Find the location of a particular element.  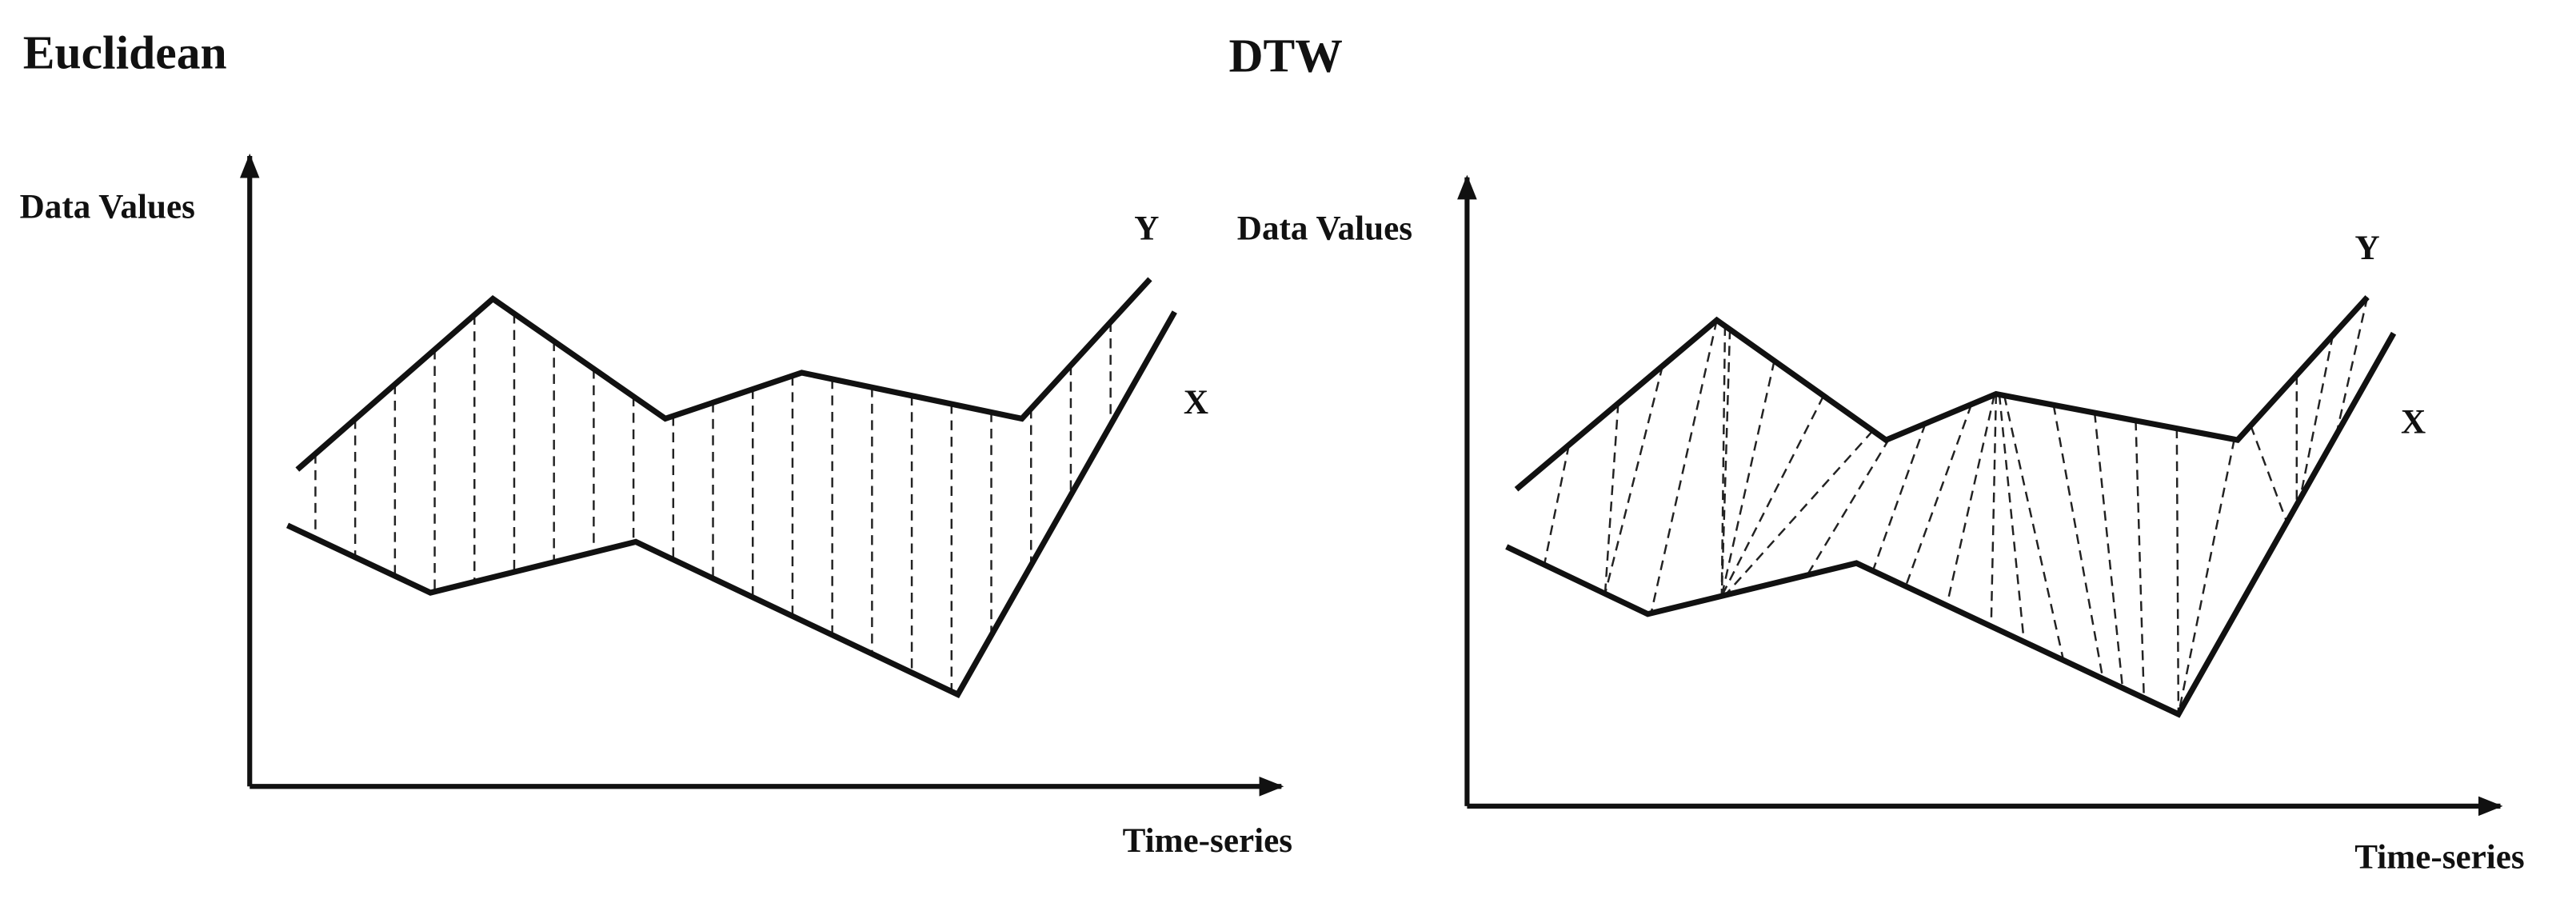

panel-title: Euclidean is located at coordinates (125, 52).